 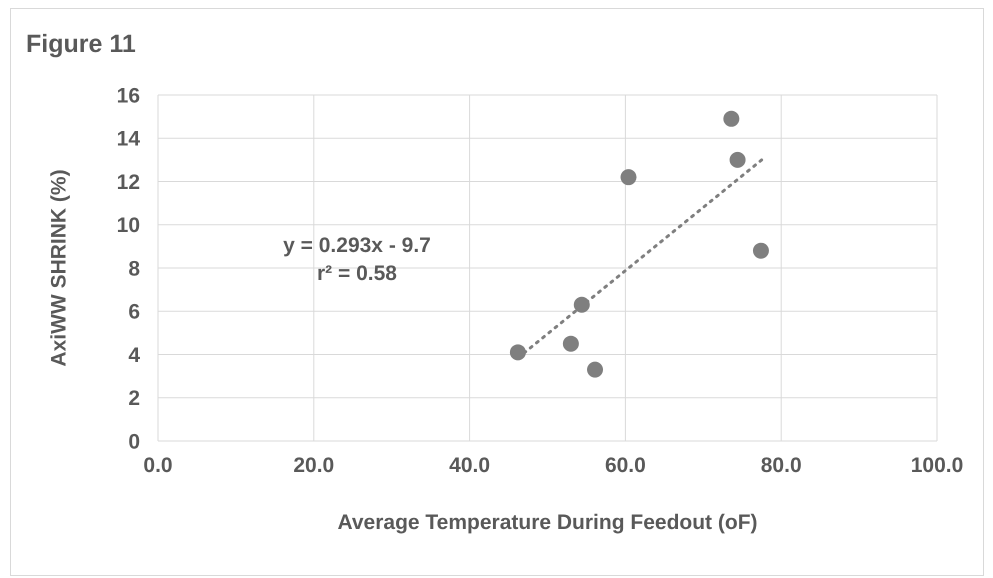 I want to click on y-axis-title: AxiWW SHRINK (%), so click(x=58, y=268).